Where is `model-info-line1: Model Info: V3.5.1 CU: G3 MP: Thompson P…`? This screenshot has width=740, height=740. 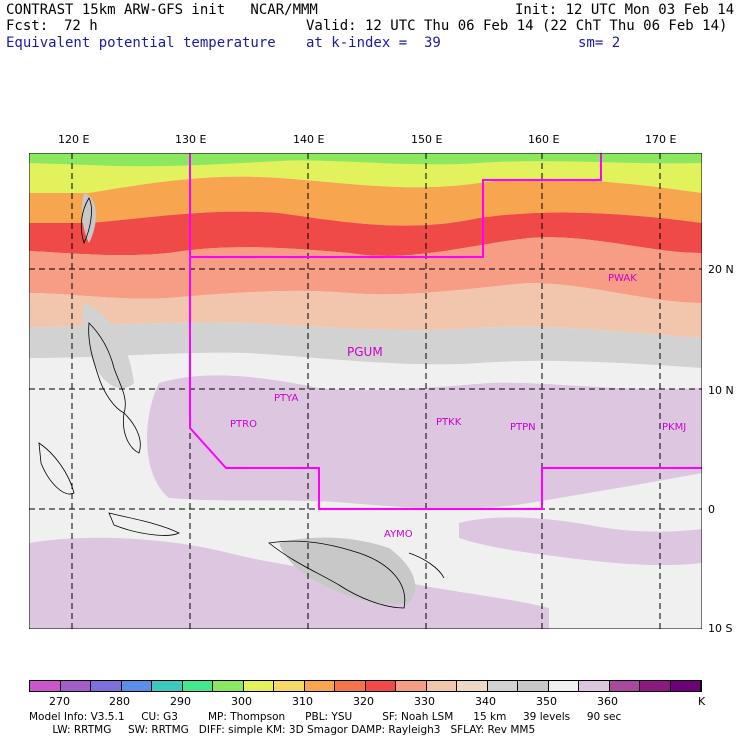
model-info-line1: Model Info: V3.5.1 CU: G3 MP: Thompson P… is located at coordinates (325, 717).